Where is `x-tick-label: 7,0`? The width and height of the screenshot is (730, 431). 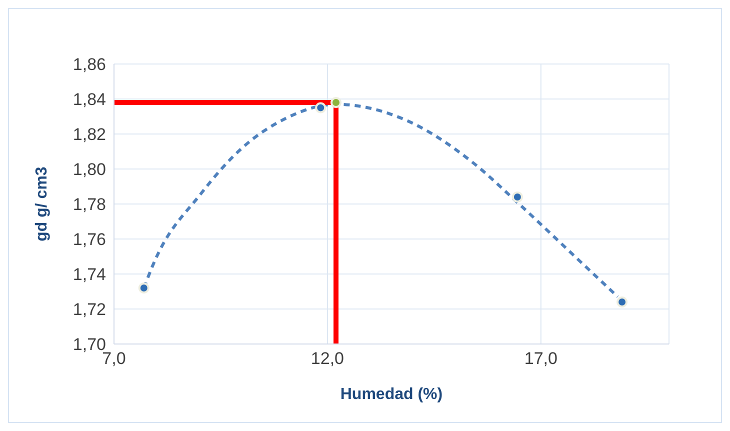 x-tick-label: 7,0 is located at coordinates (114, 358).